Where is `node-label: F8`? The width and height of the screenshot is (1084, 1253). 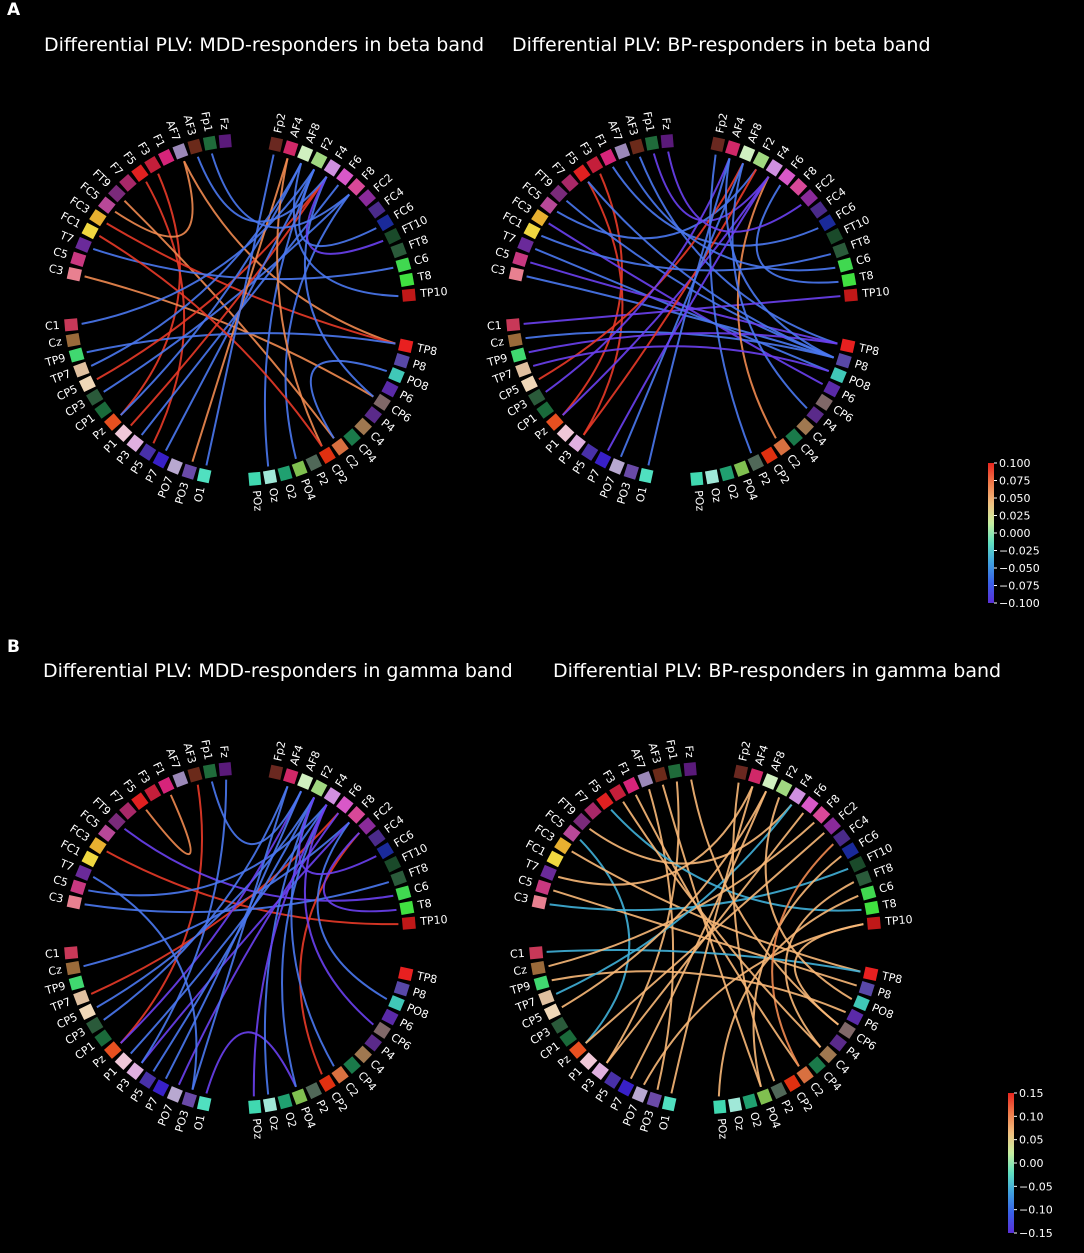 node-label: F8 is located at coordinates (810, 173).